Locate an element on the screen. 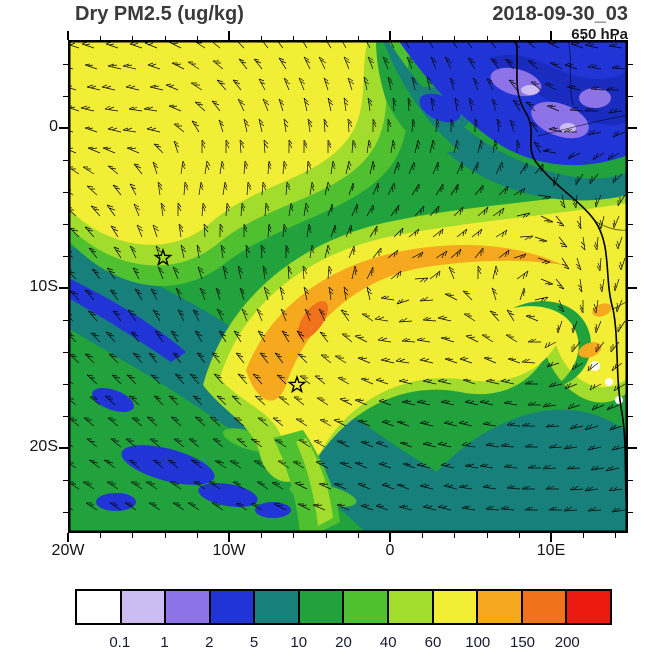 This screenshot has height=667, width=650. coastline-layer is located at coordinates (571, 286).